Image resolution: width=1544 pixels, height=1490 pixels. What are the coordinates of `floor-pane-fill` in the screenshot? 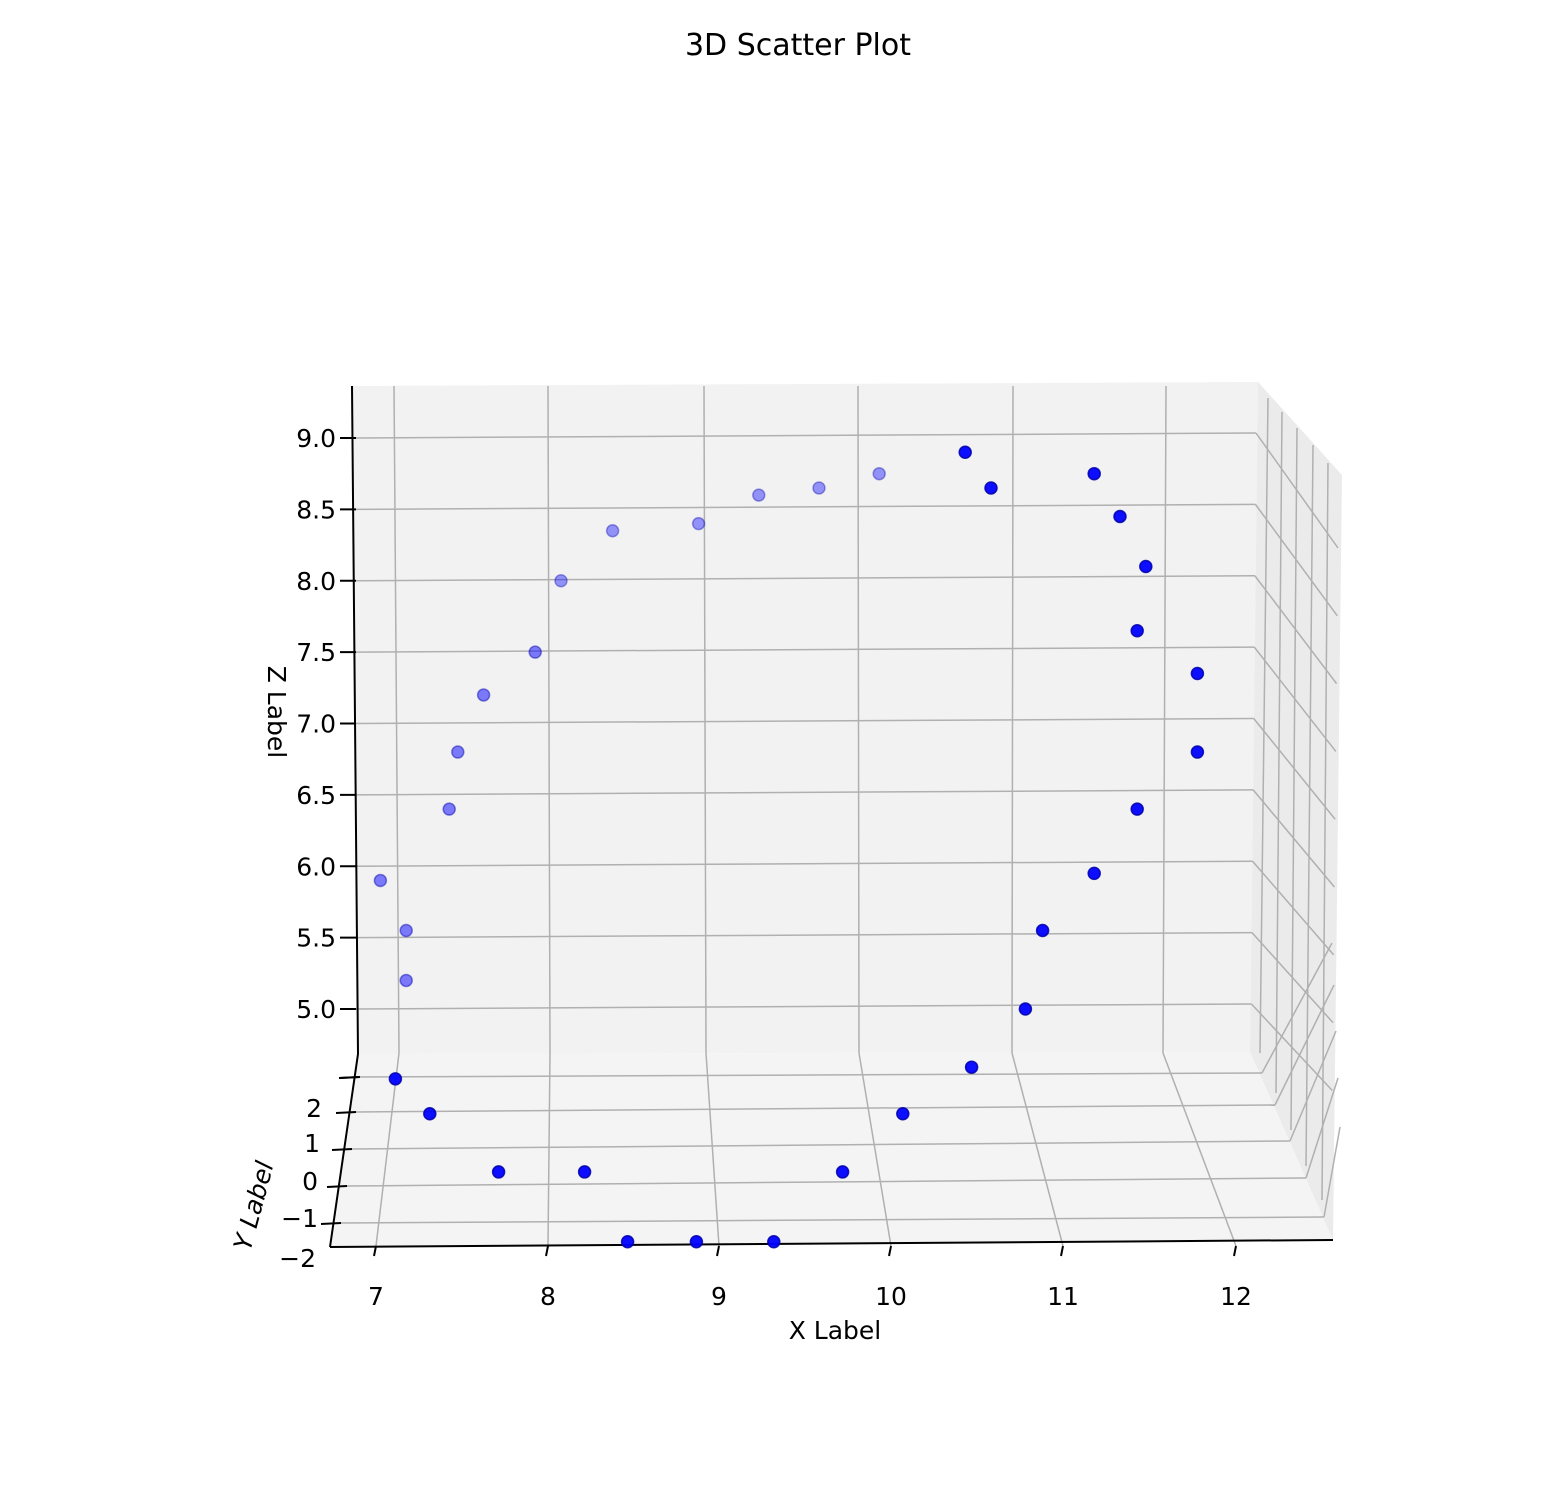 It's located at (831, 1149).